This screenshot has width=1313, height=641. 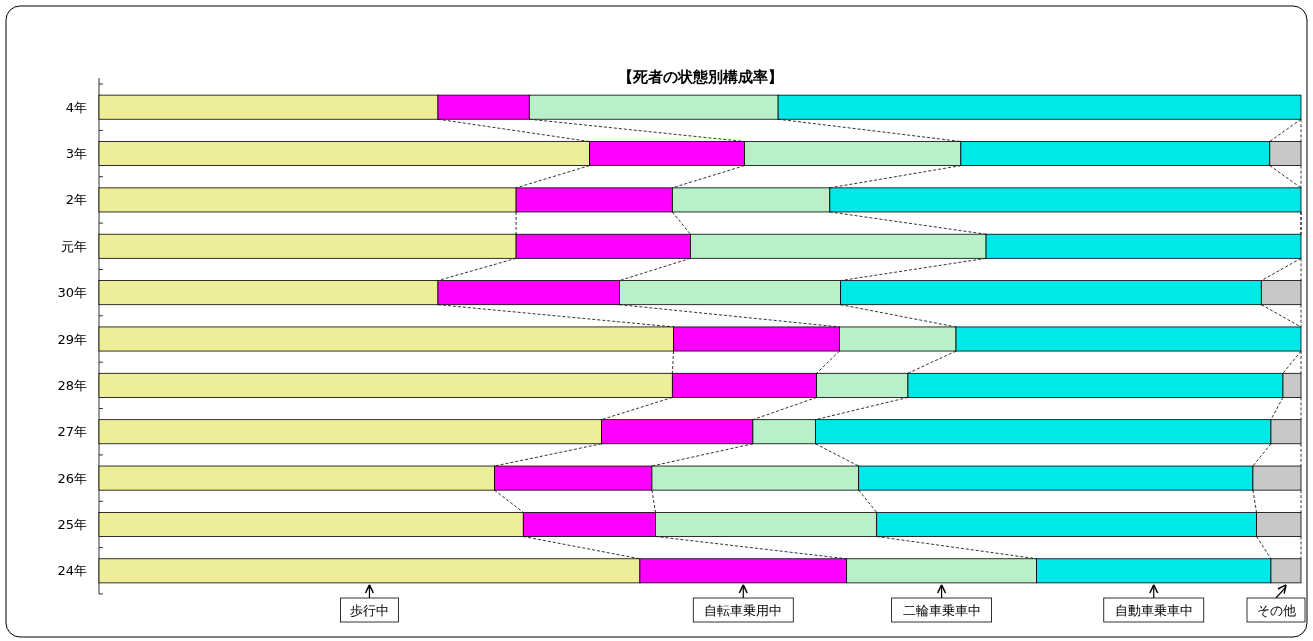 I want to click on y-tick-label: 29年, so click(x=72, y=339).